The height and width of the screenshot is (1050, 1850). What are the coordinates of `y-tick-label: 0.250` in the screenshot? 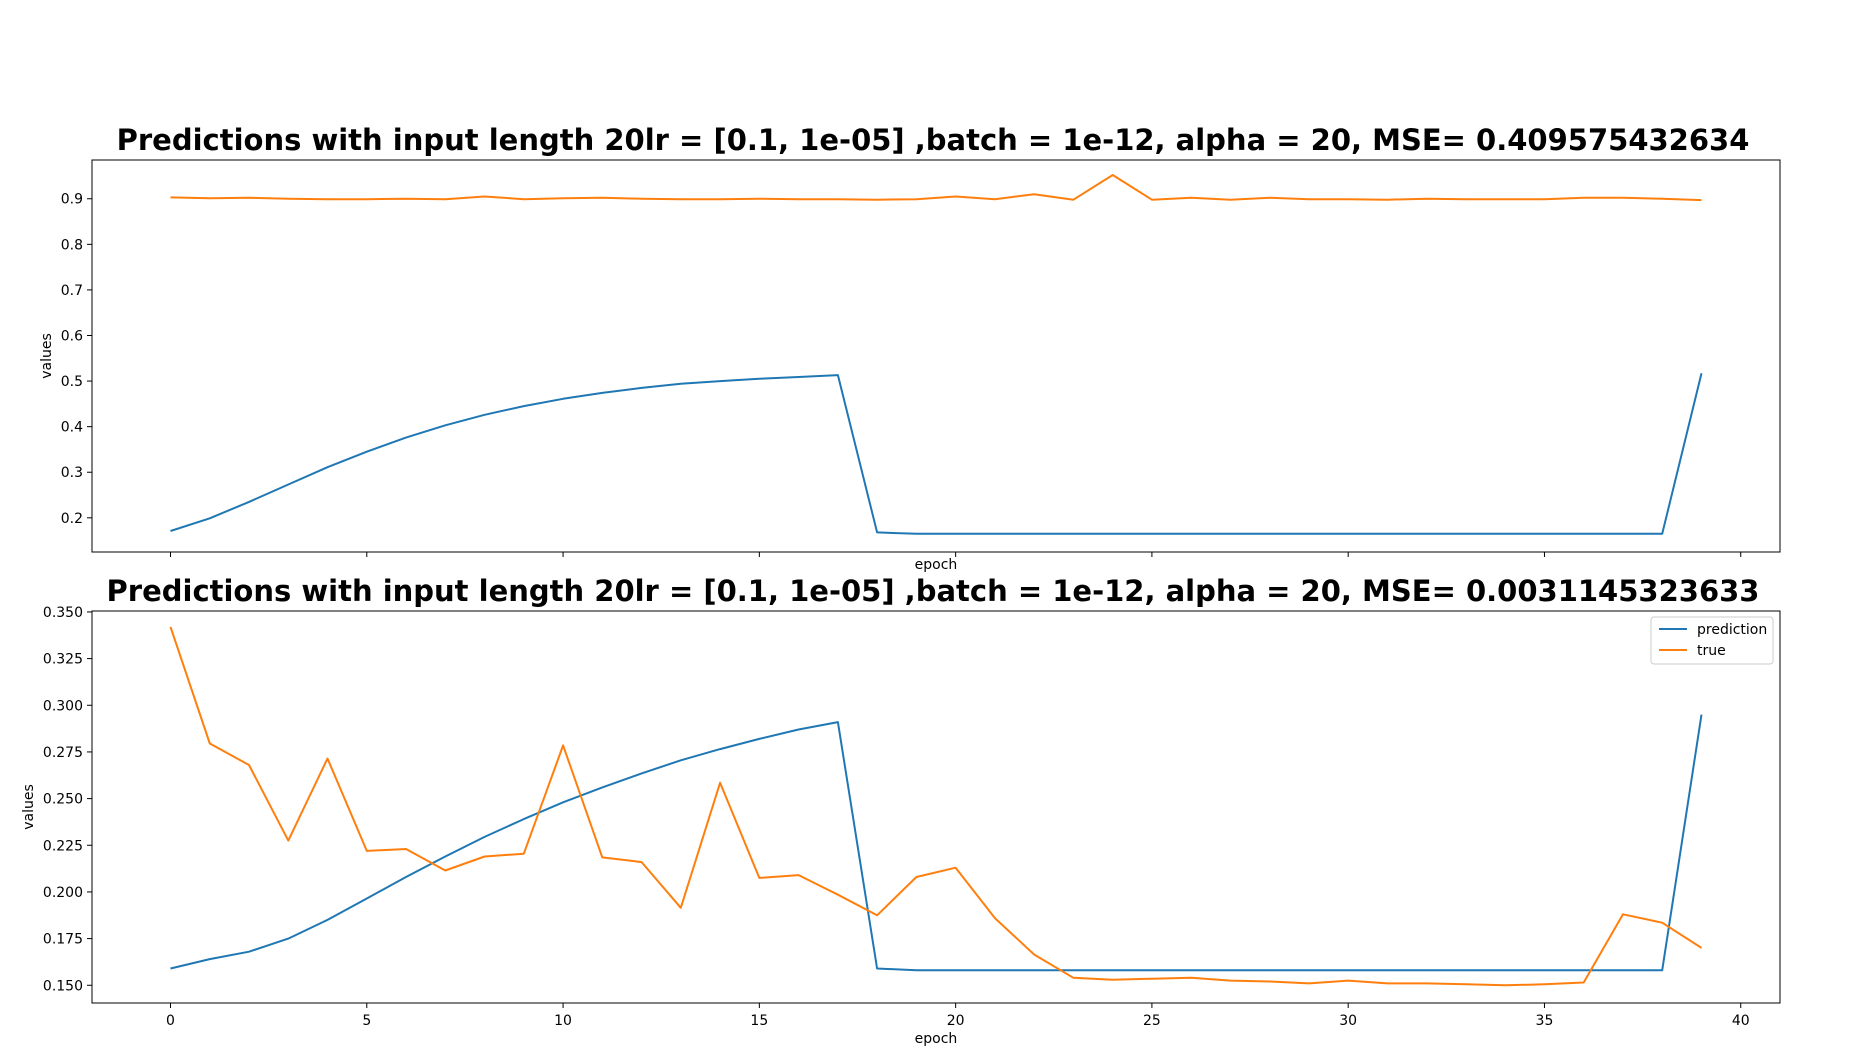 It's located at (63, 800).